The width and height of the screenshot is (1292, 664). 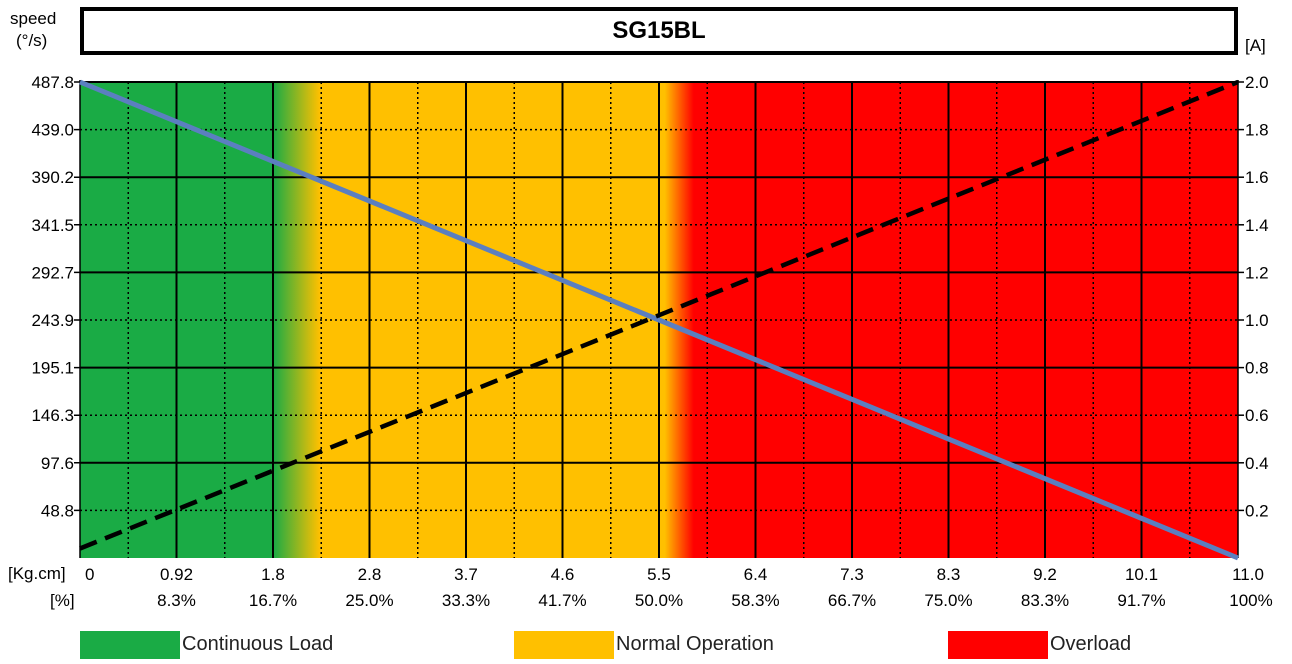 I want to click on y-left-tick-label: 146.3, so click(x=52, y=415).